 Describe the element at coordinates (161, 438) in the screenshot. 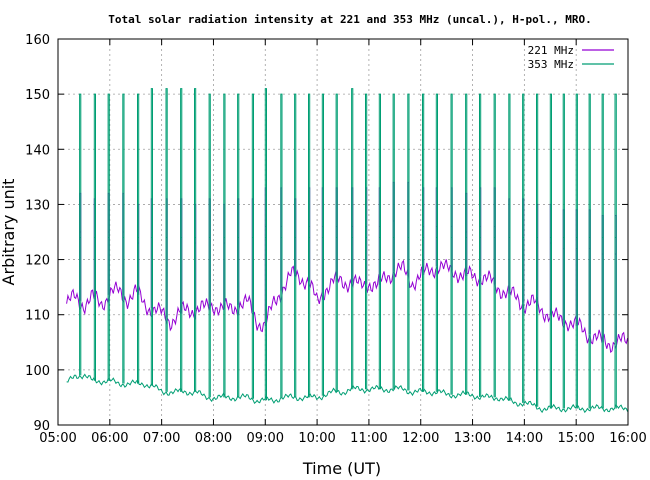

I see `x-tick-label: 07:00` at that location.